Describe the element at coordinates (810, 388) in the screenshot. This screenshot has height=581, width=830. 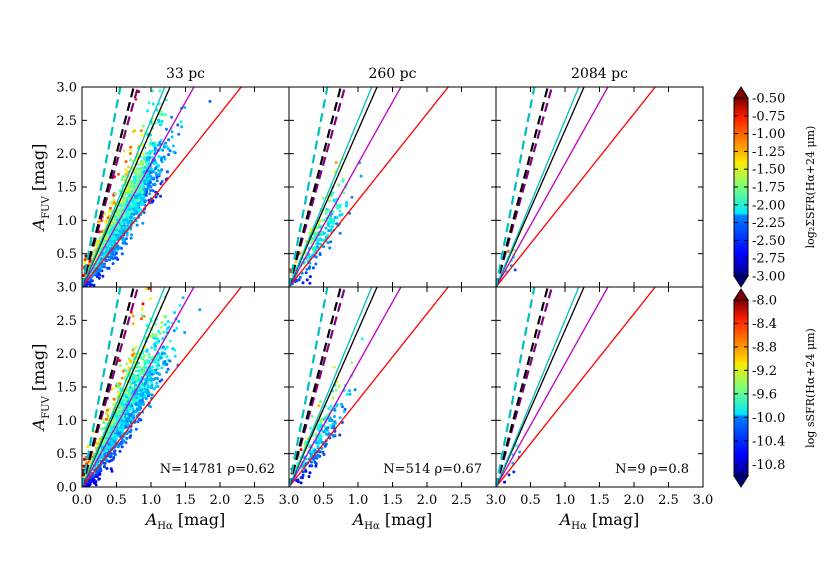
I see `colorbar-ssfr-label: log sSFR(Hα+24 μm)` at that location.